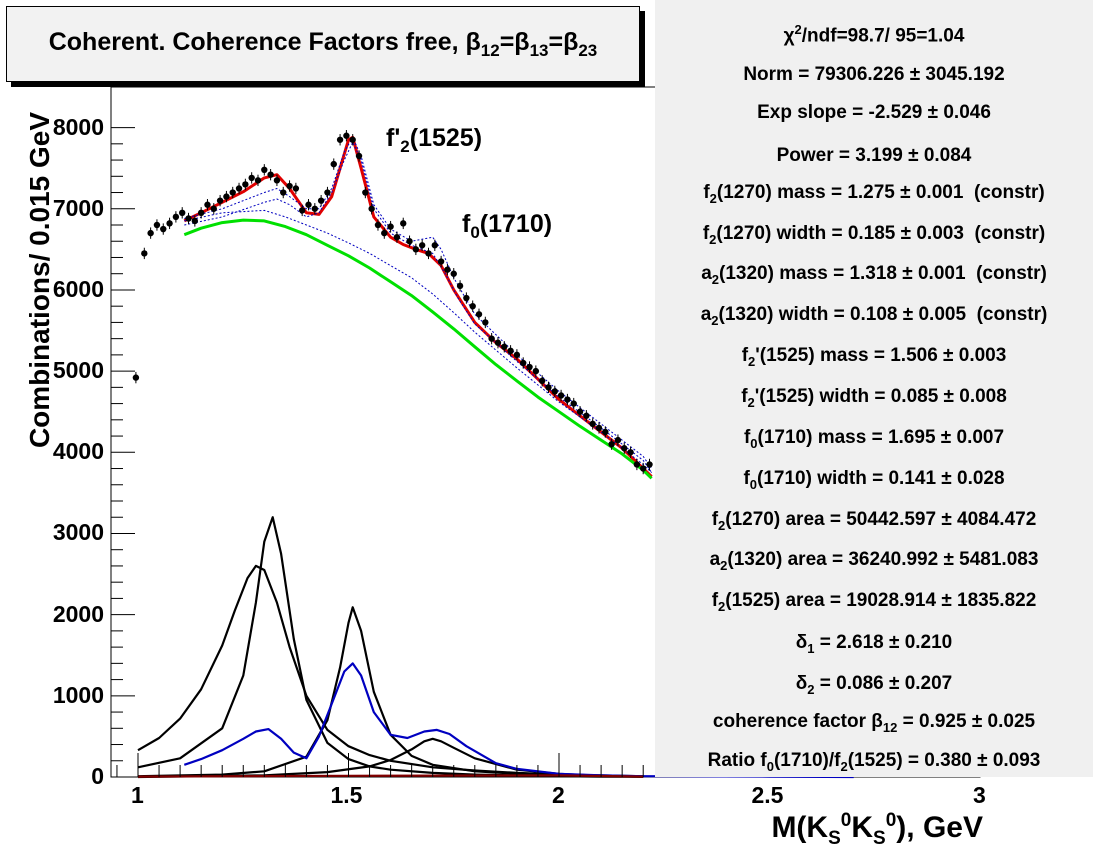  Describe the element at coordinates (874, 723) in the screenshot. I see `stat-coherence-factor: coherence factor β12 = 0.925 ± 0.025` at that location.